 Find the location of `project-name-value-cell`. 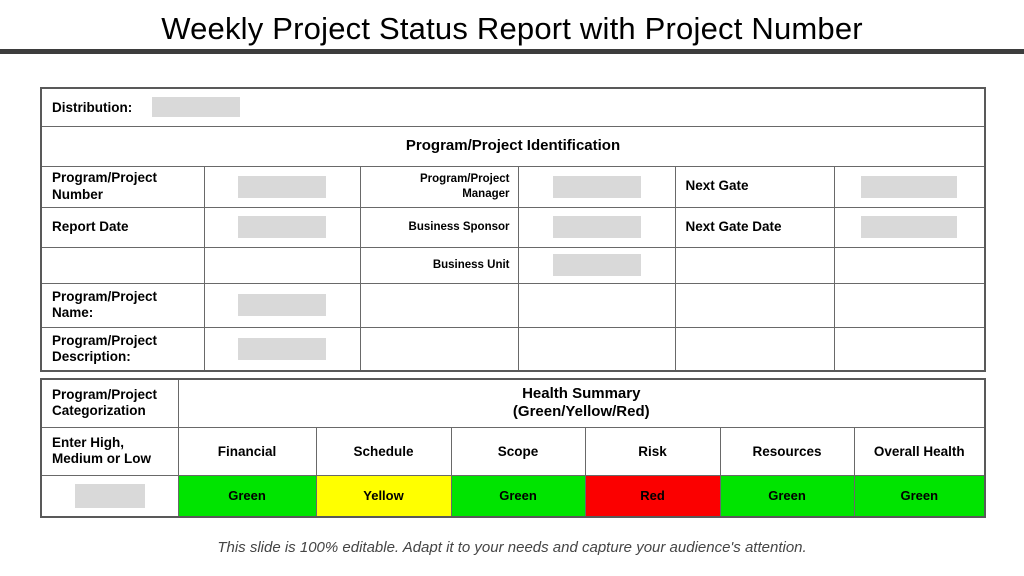

project-name-value-cell is located at coordinates (282, 305).